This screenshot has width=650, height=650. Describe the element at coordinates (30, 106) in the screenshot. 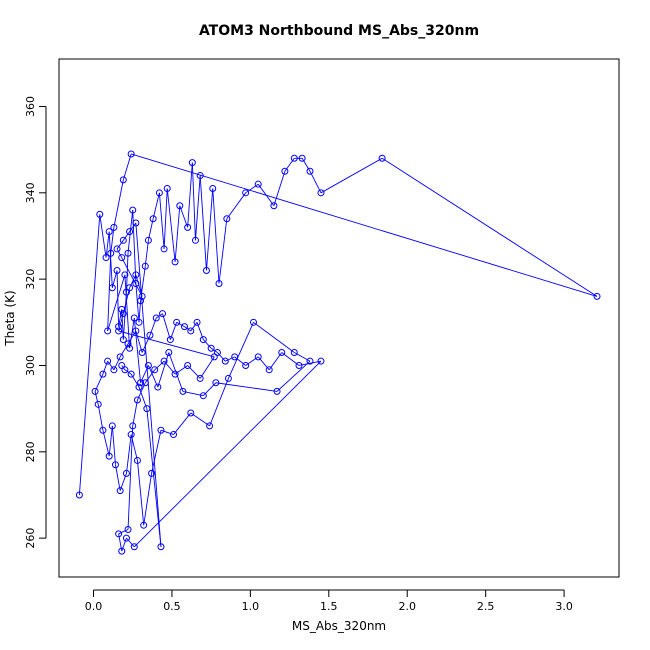

I see `y-tick-label: 360` at that location.